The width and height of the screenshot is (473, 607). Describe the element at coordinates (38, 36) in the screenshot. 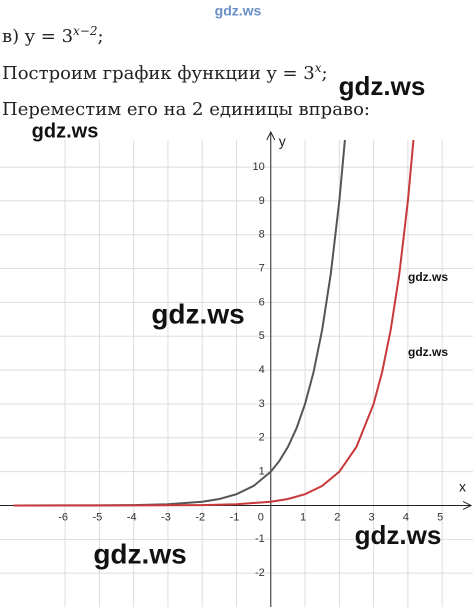

I see `text: в) y = 3` at that location.